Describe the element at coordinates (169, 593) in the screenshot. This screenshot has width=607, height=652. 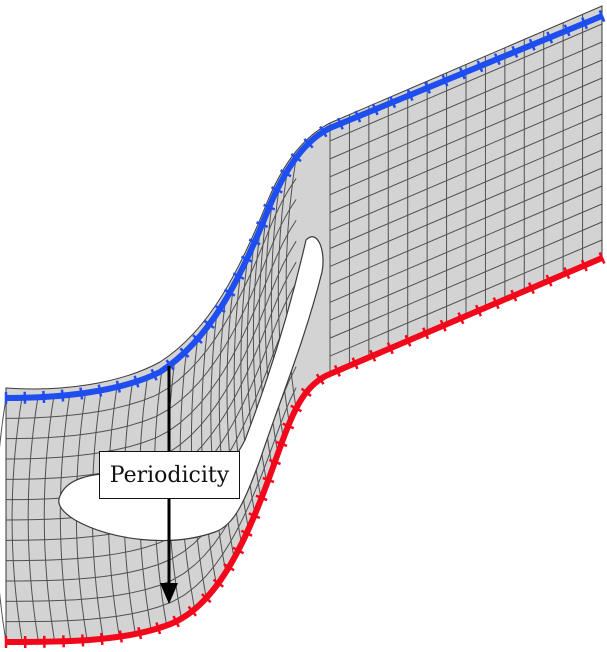
I see `periodicity-arrow-head` at that location.